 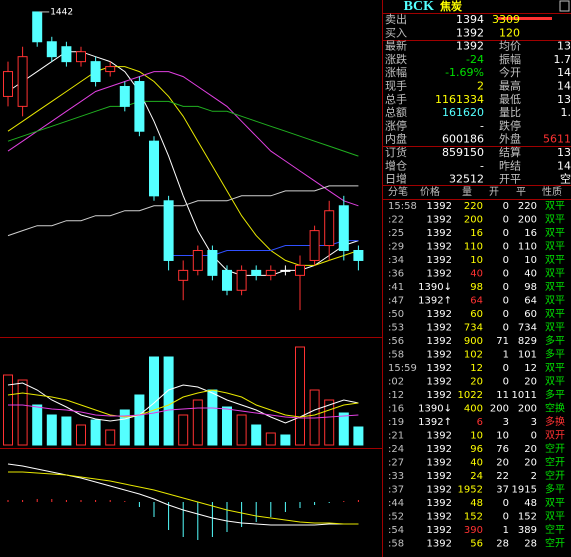 What do you see at coordinates (476, 463) in the screenshot?
I see `tick-cell: 40` at bounding box center [476, 463].